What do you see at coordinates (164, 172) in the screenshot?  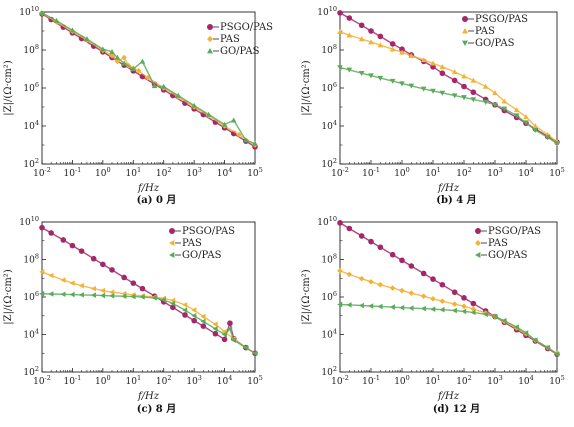 I see `x-tick-label: 10²` at bounding box center [164, 172].